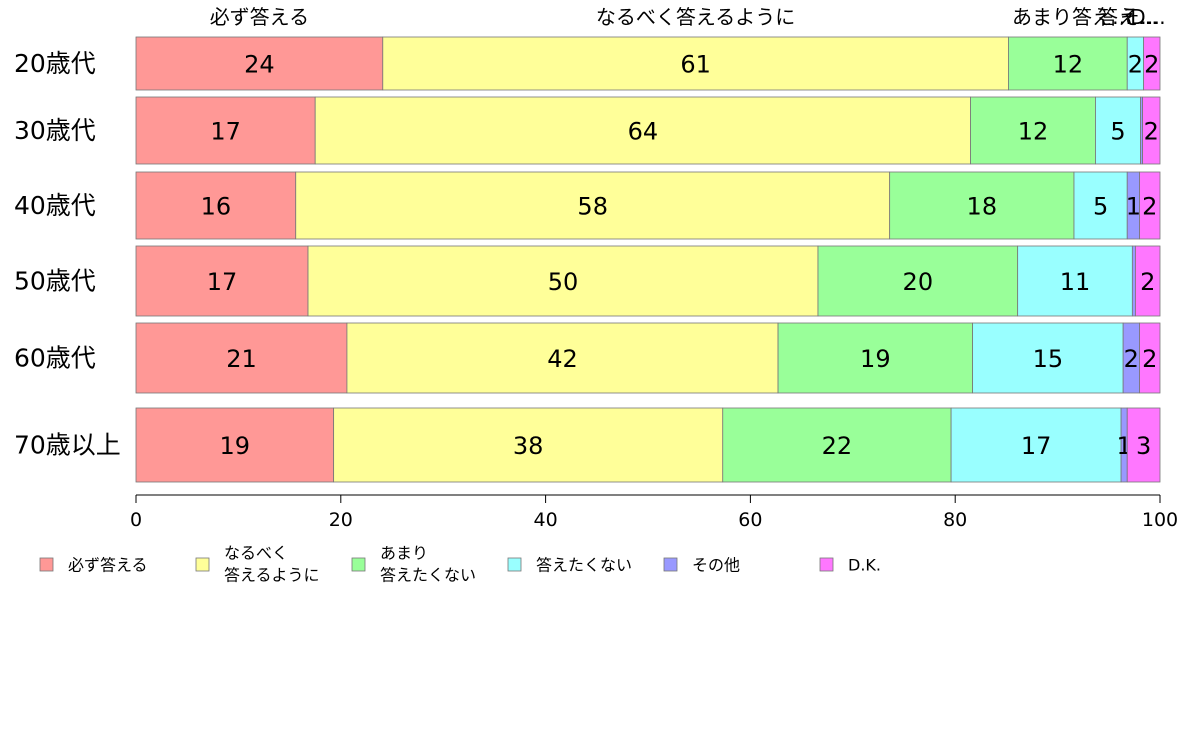  What do you see at coordinates (259, 65) in the screenshot?
I see `data-label: 24` at bounding box center [259, 65].